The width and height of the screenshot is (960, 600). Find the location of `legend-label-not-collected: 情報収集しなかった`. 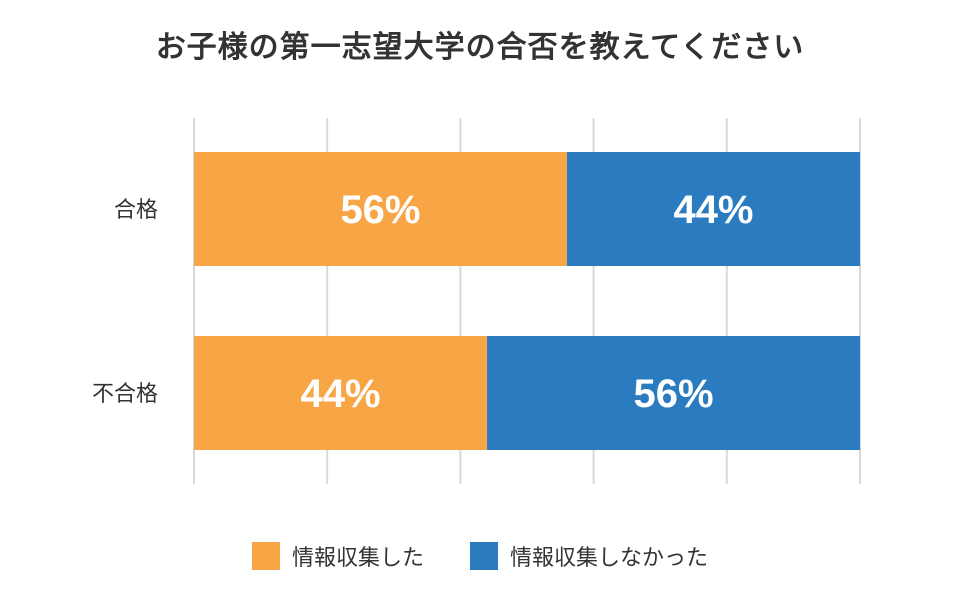

legend-label-not-collected: 情報収集しなかった is located at coordinates (609, 558).